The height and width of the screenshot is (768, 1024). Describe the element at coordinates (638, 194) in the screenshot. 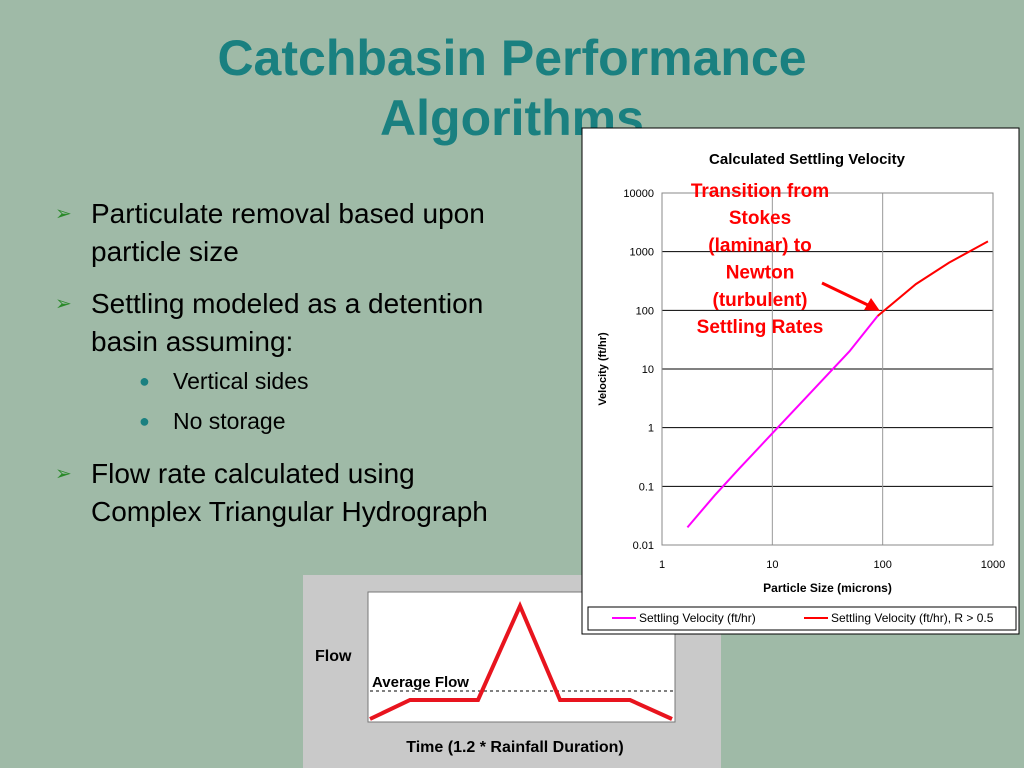

I see `y-tick-label: 10000` at that location.